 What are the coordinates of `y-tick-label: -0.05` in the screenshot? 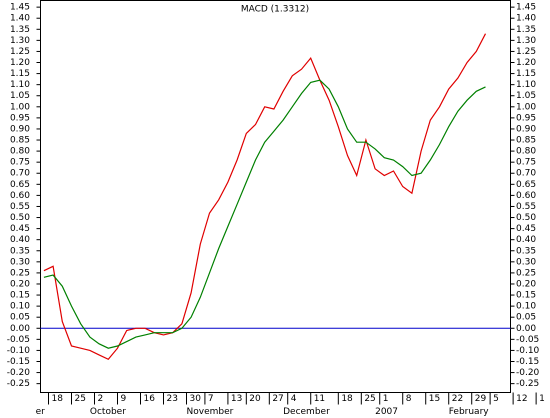 It's located at (18, 340).